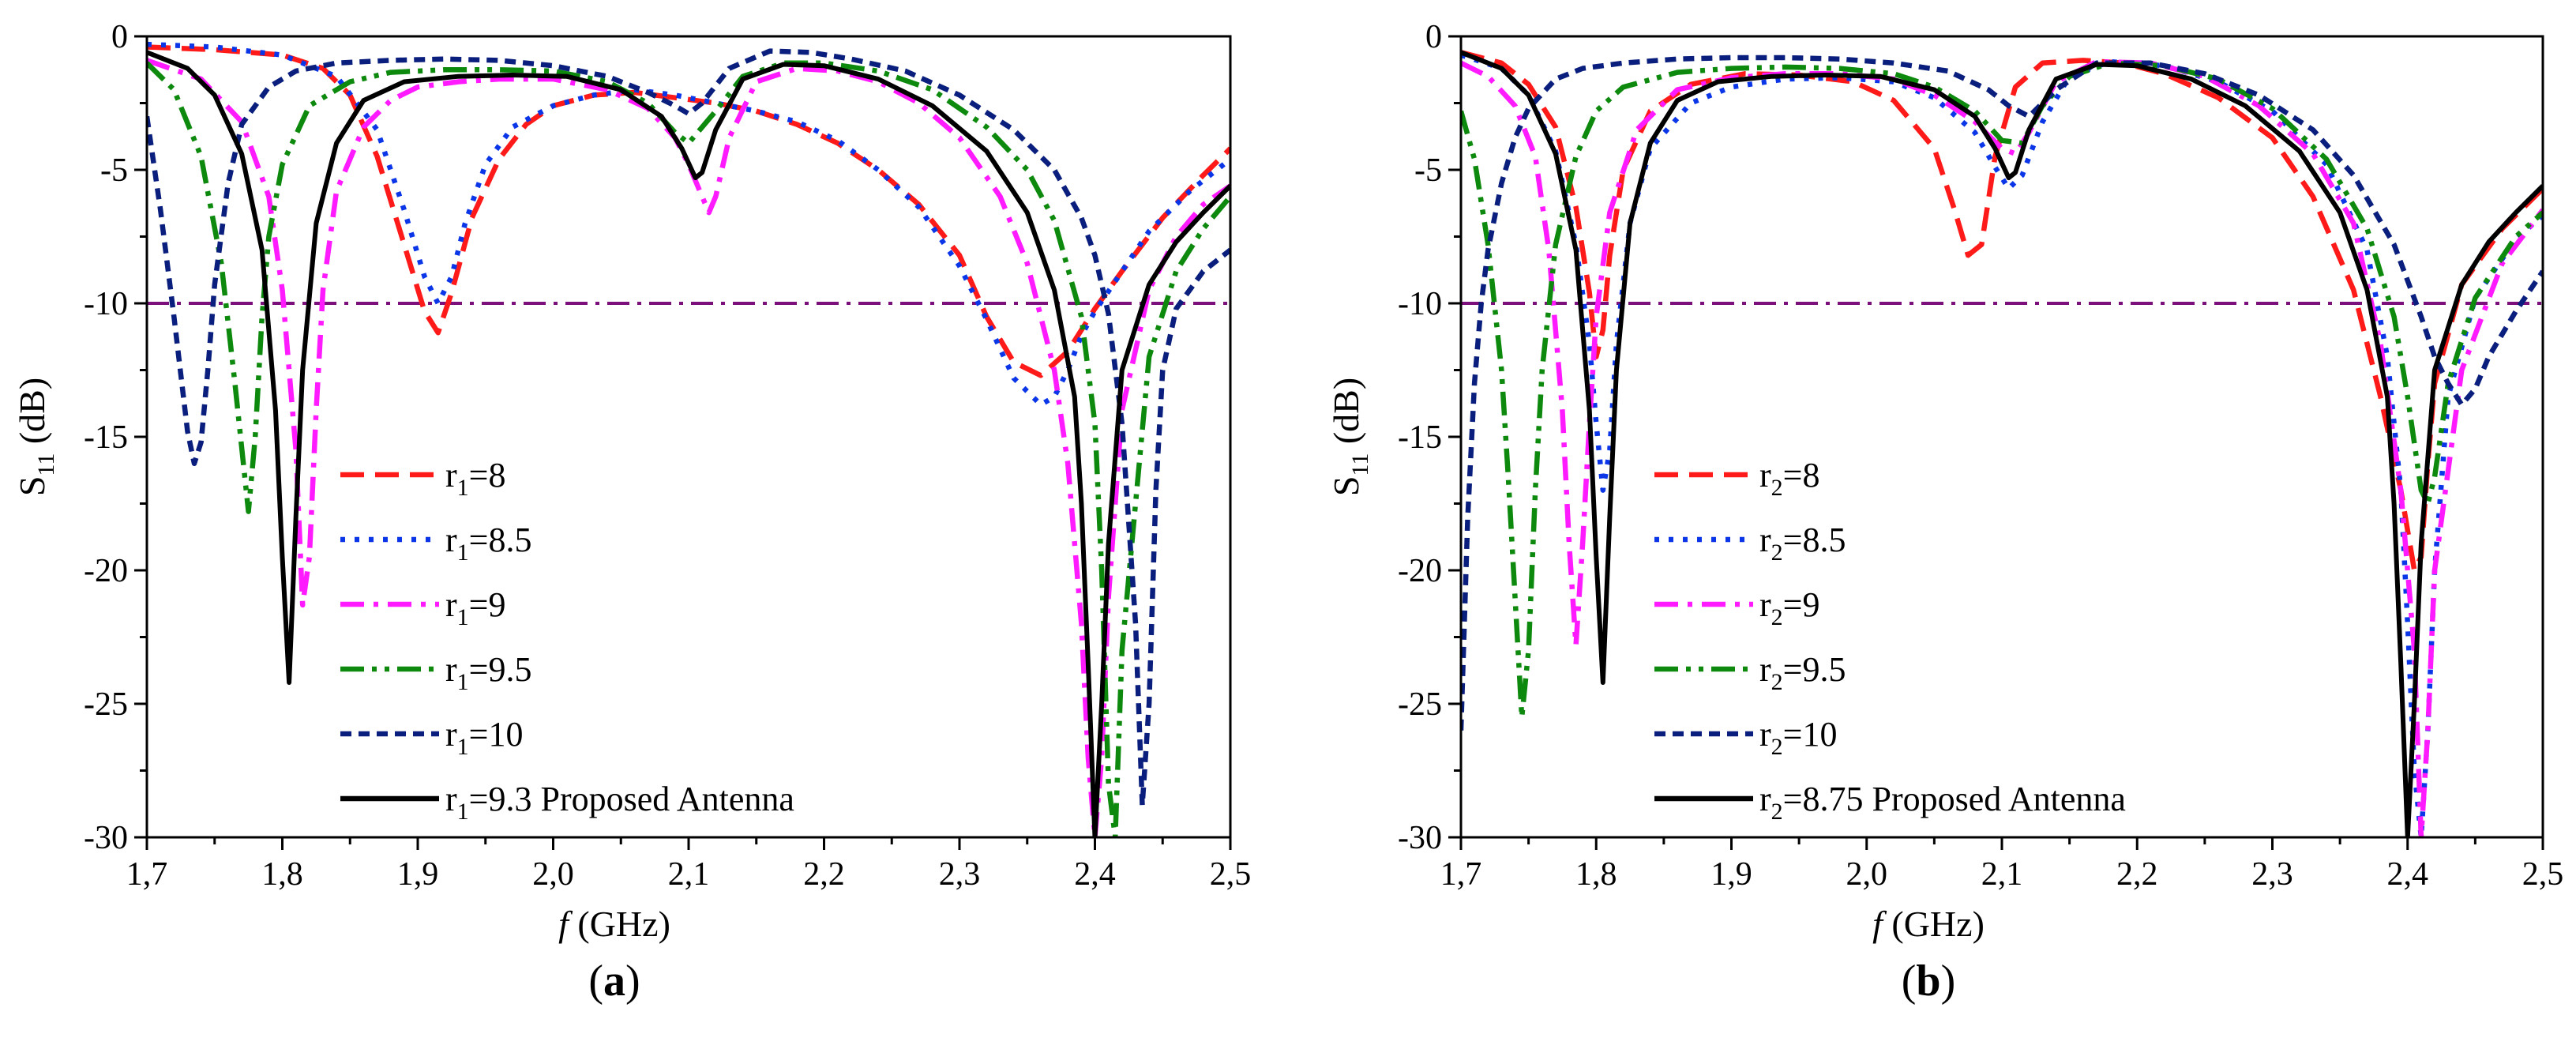 The height and width of the screenshot is (1049, 2576). I want to click on legend-label-2: r2=8.5, so click(1802, 543).